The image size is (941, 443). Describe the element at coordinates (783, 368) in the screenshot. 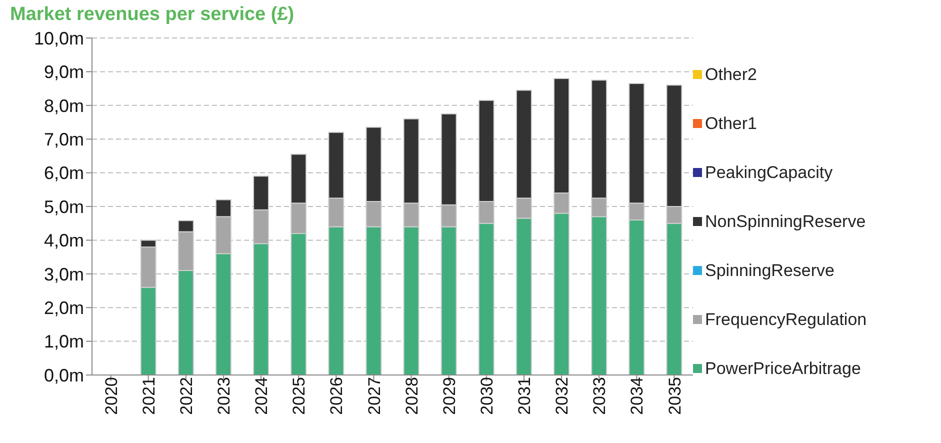

I see `legend-label: PowerPriceArbitrage` at that location.